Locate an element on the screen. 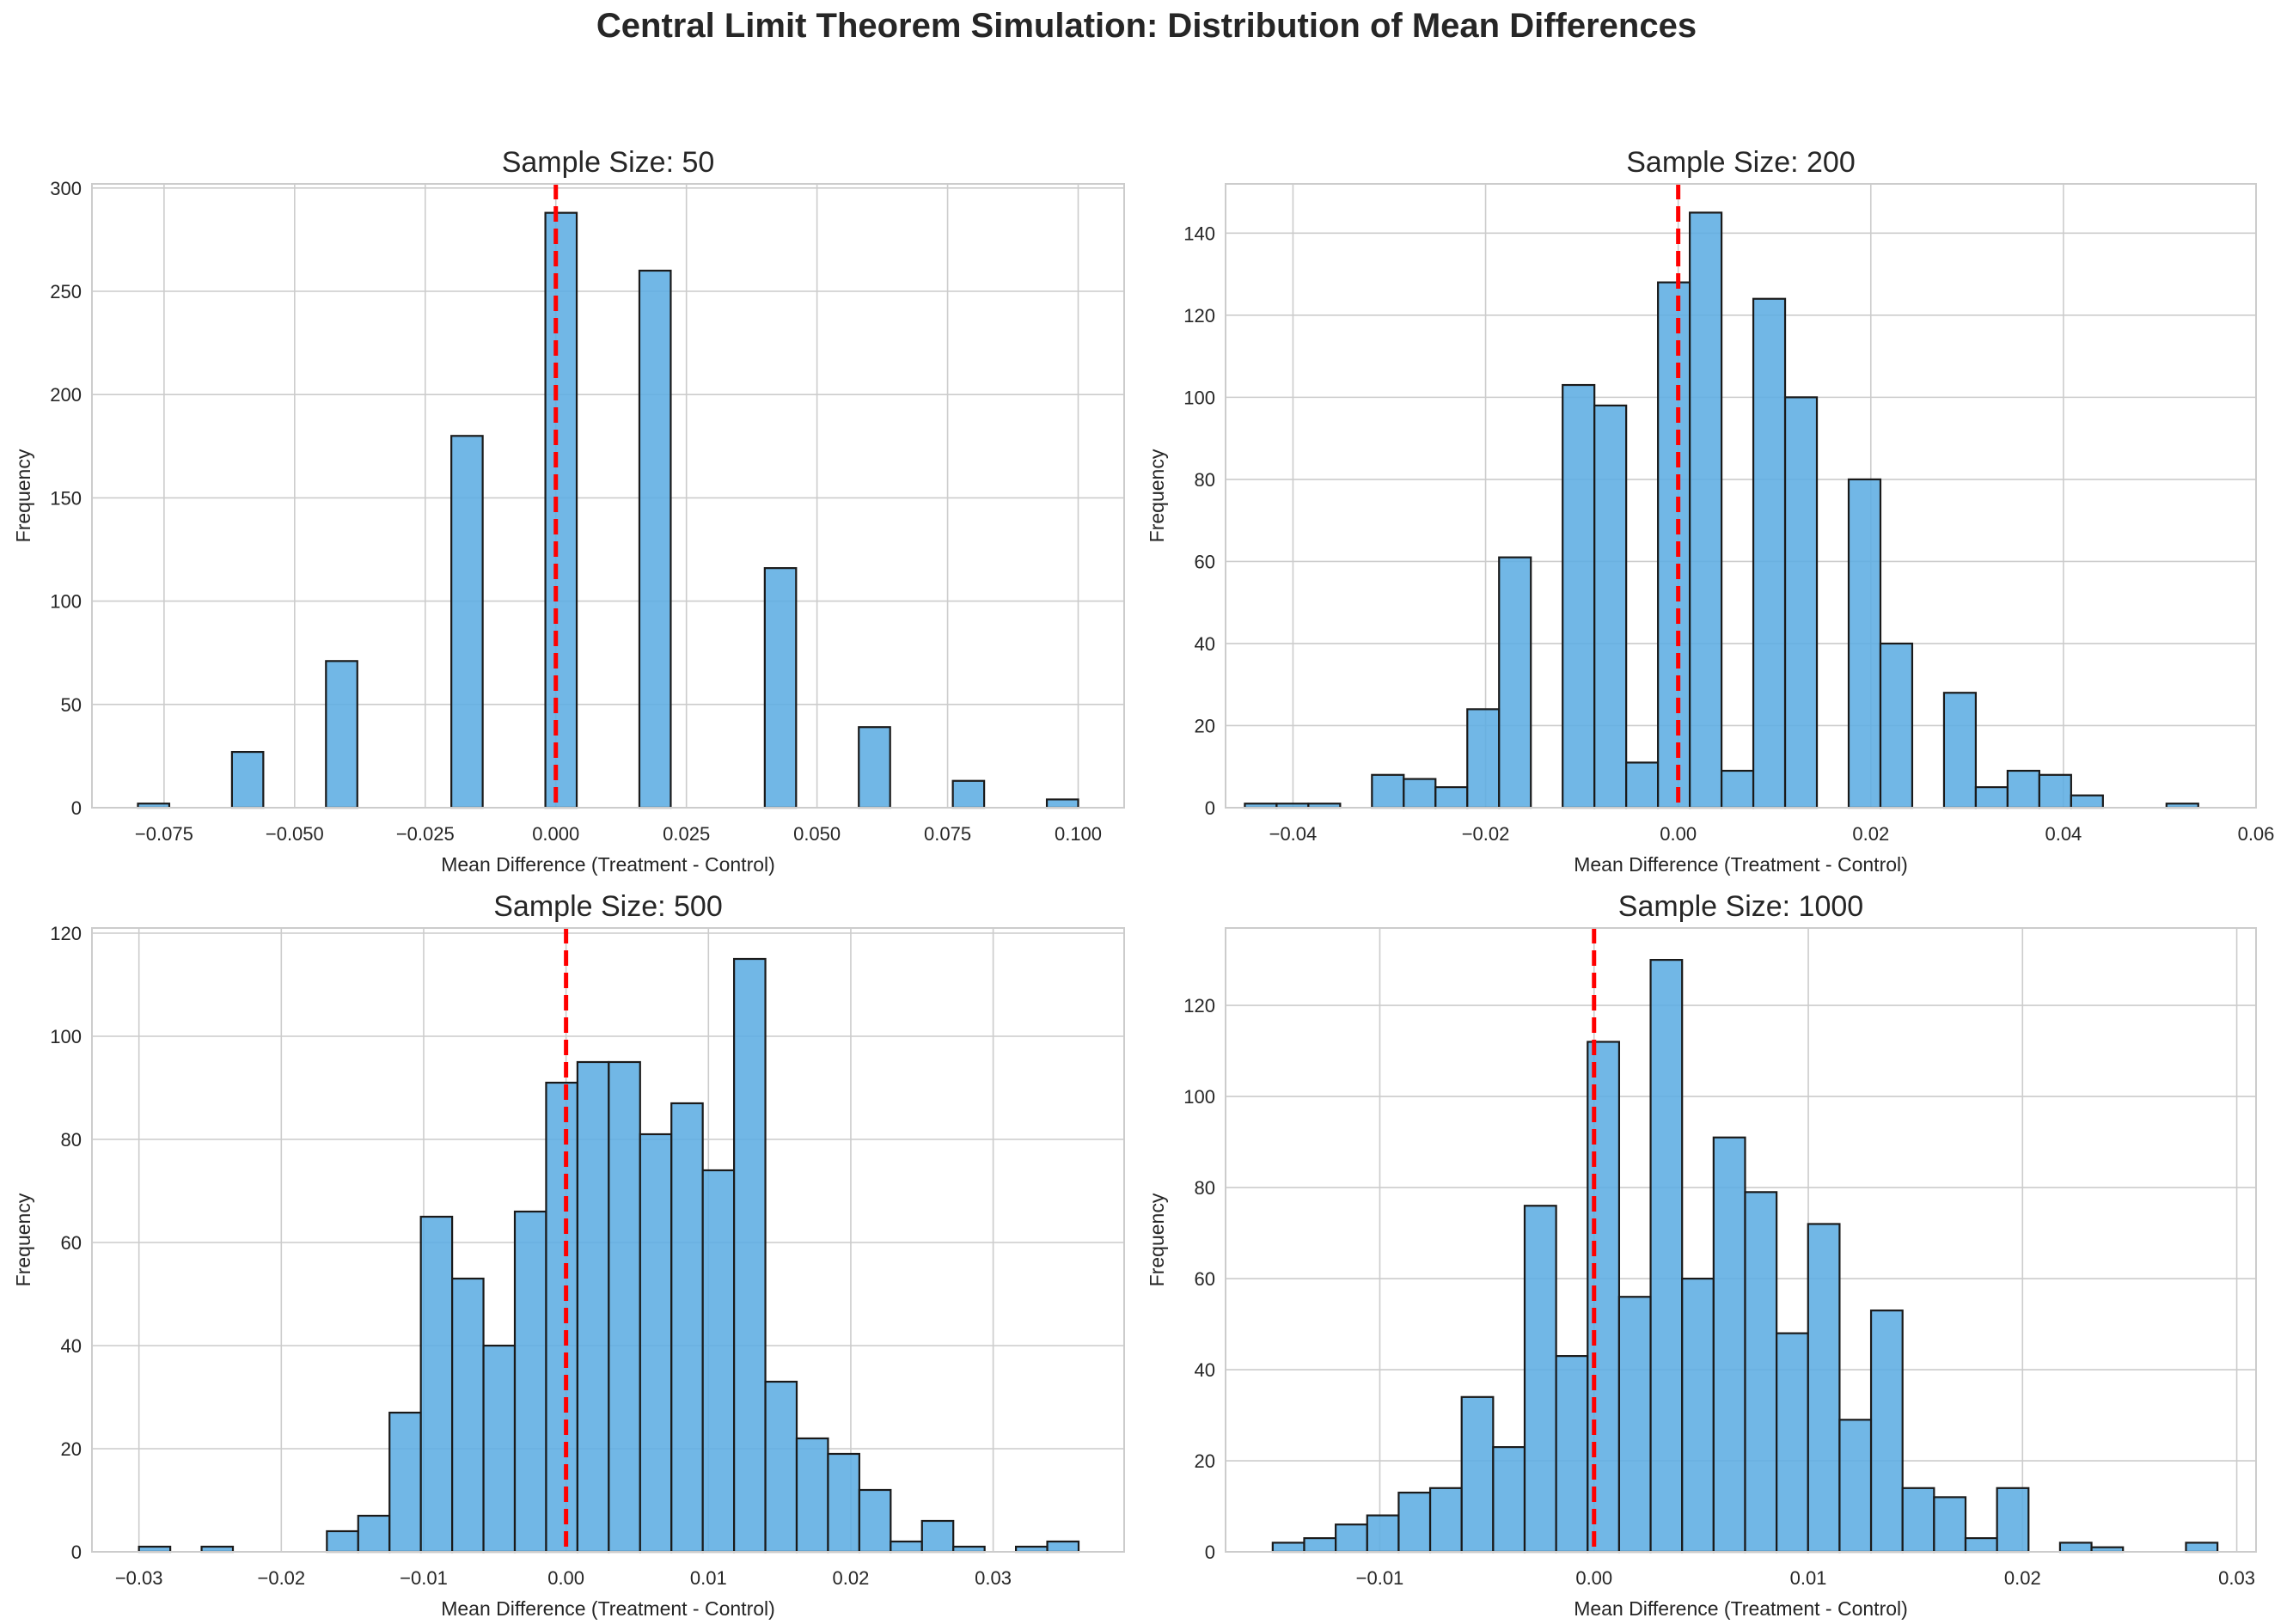  y-tick-label: 200 is located at coordinates (66, 395).